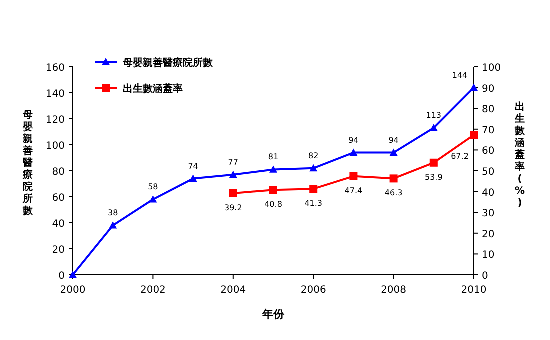 This screenshot has width=550, height=340. What do you see at coordinates (434, 115) in the screenshot?
I see `data-label: 113` at bounding box center [434, 115].